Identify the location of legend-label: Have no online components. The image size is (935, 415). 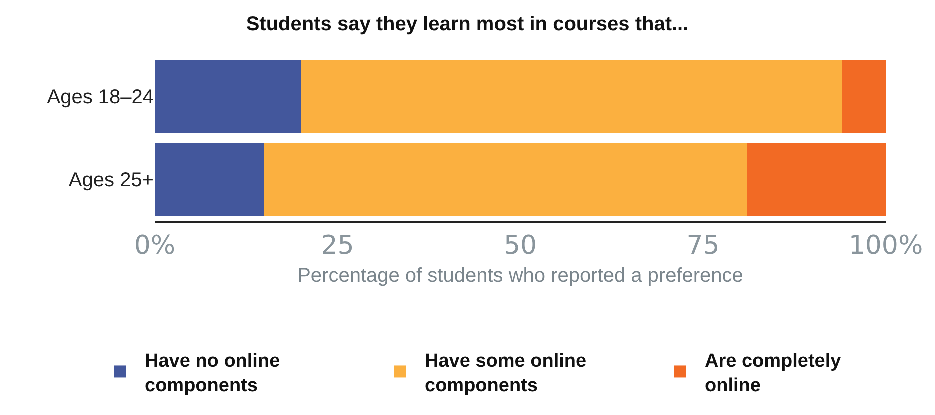
(212, 373).